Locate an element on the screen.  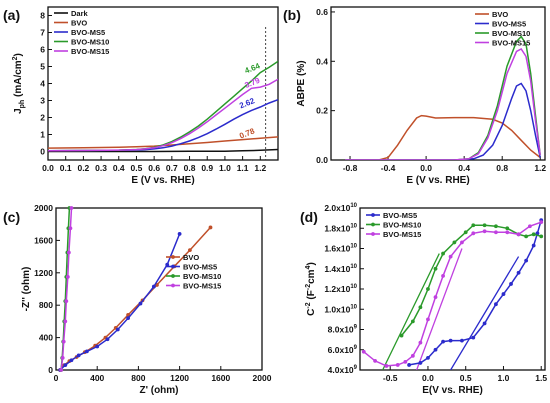
x-tick-label: 800 is located at coordinates (138, 378).